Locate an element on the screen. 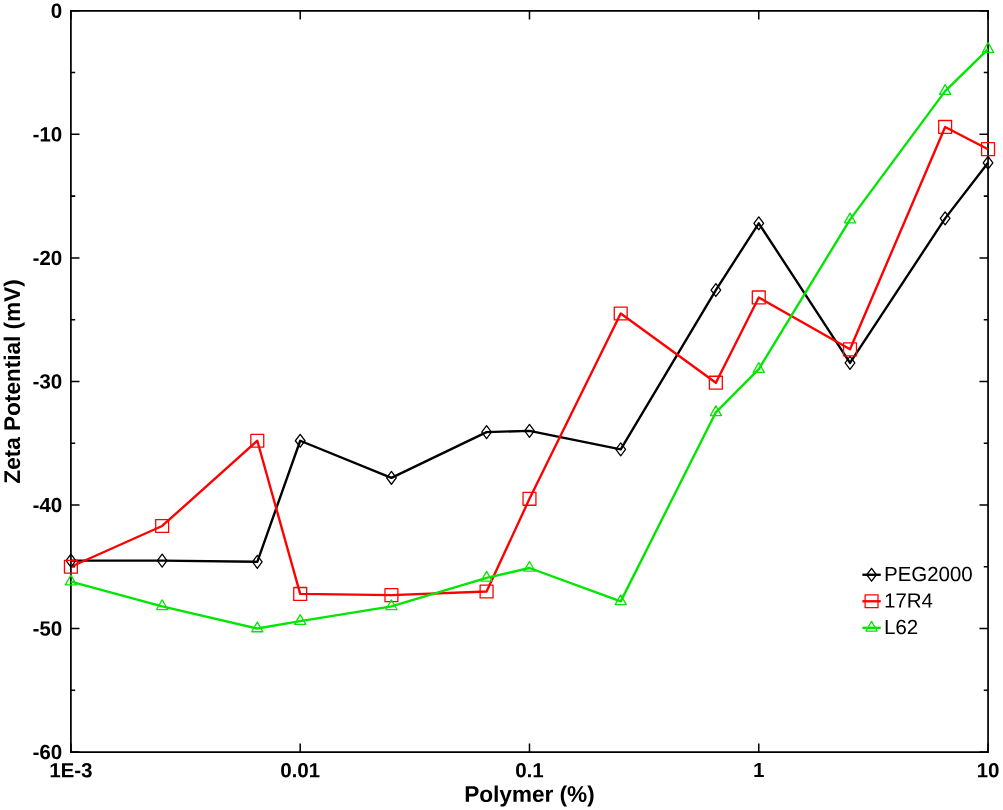 This screenshot has height=810, width=1003. y-tick-label: -50 is located at coordinates (47, 628).